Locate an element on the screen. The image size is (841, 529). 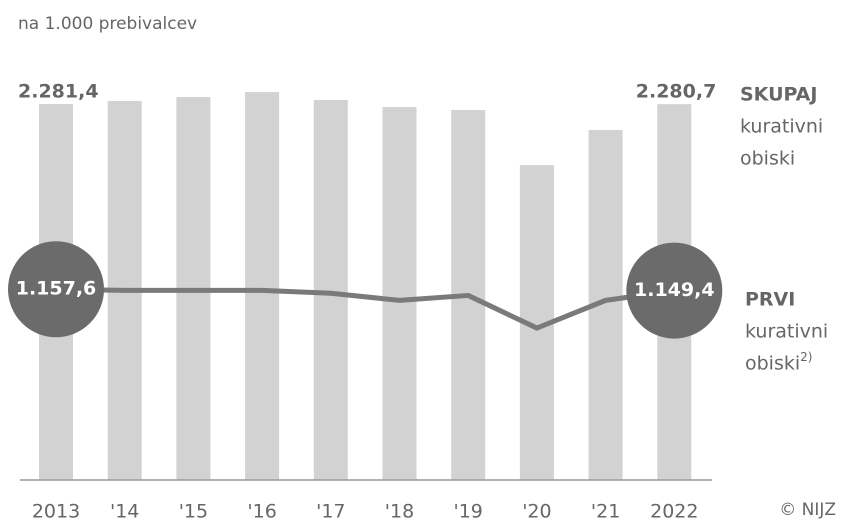
x-tick-label: '20 is located at coordinates (536, 512).